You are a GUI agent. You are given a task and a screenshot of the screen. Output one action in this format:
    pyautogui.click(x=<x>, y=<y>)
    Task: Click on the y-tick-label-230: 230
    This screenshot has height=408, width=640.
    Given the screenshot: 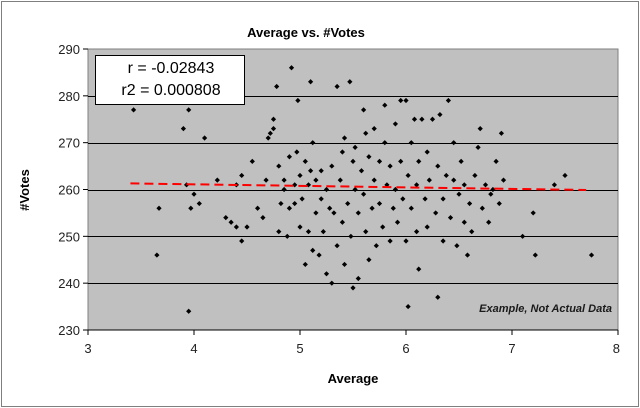 What is the action you would take?
    pyautogui.click(x=69, y=330)
    